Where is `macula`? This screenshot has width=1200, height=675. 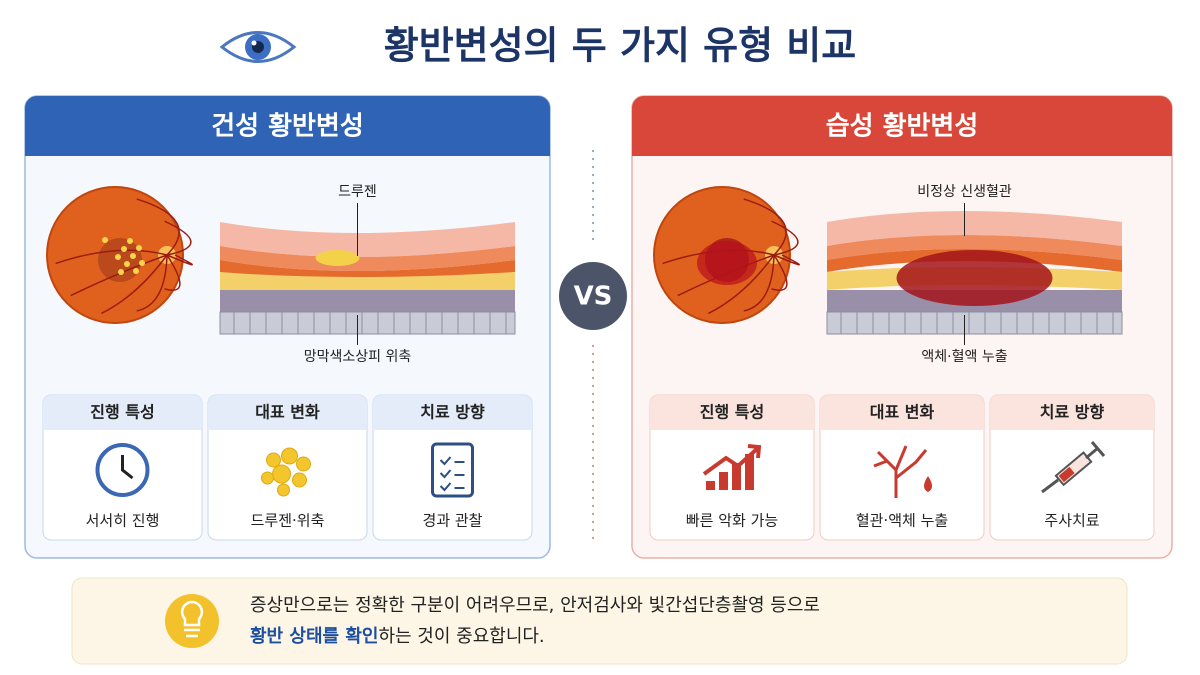
macula is located at coordinates (120, 260).